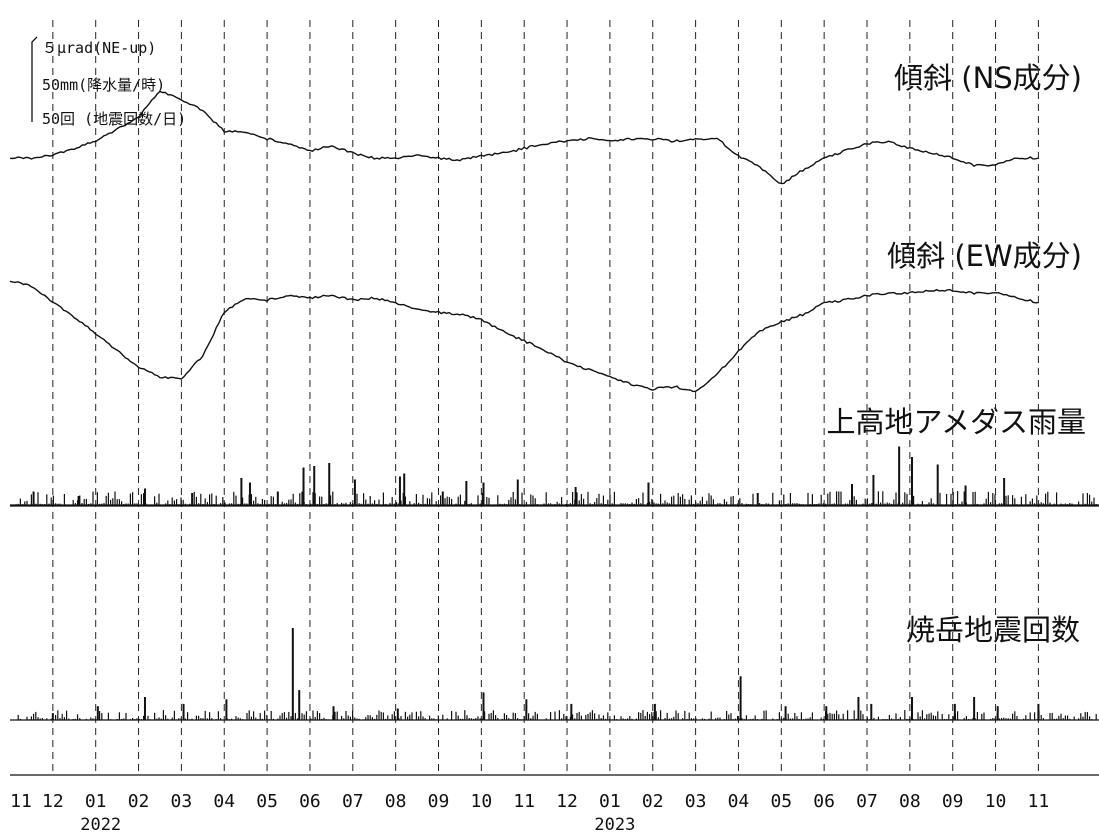  Describe the element at coordinates (956, 422) in the screenshot. I see `panel-title-rain: 上高地アメダス雨量` at that location.